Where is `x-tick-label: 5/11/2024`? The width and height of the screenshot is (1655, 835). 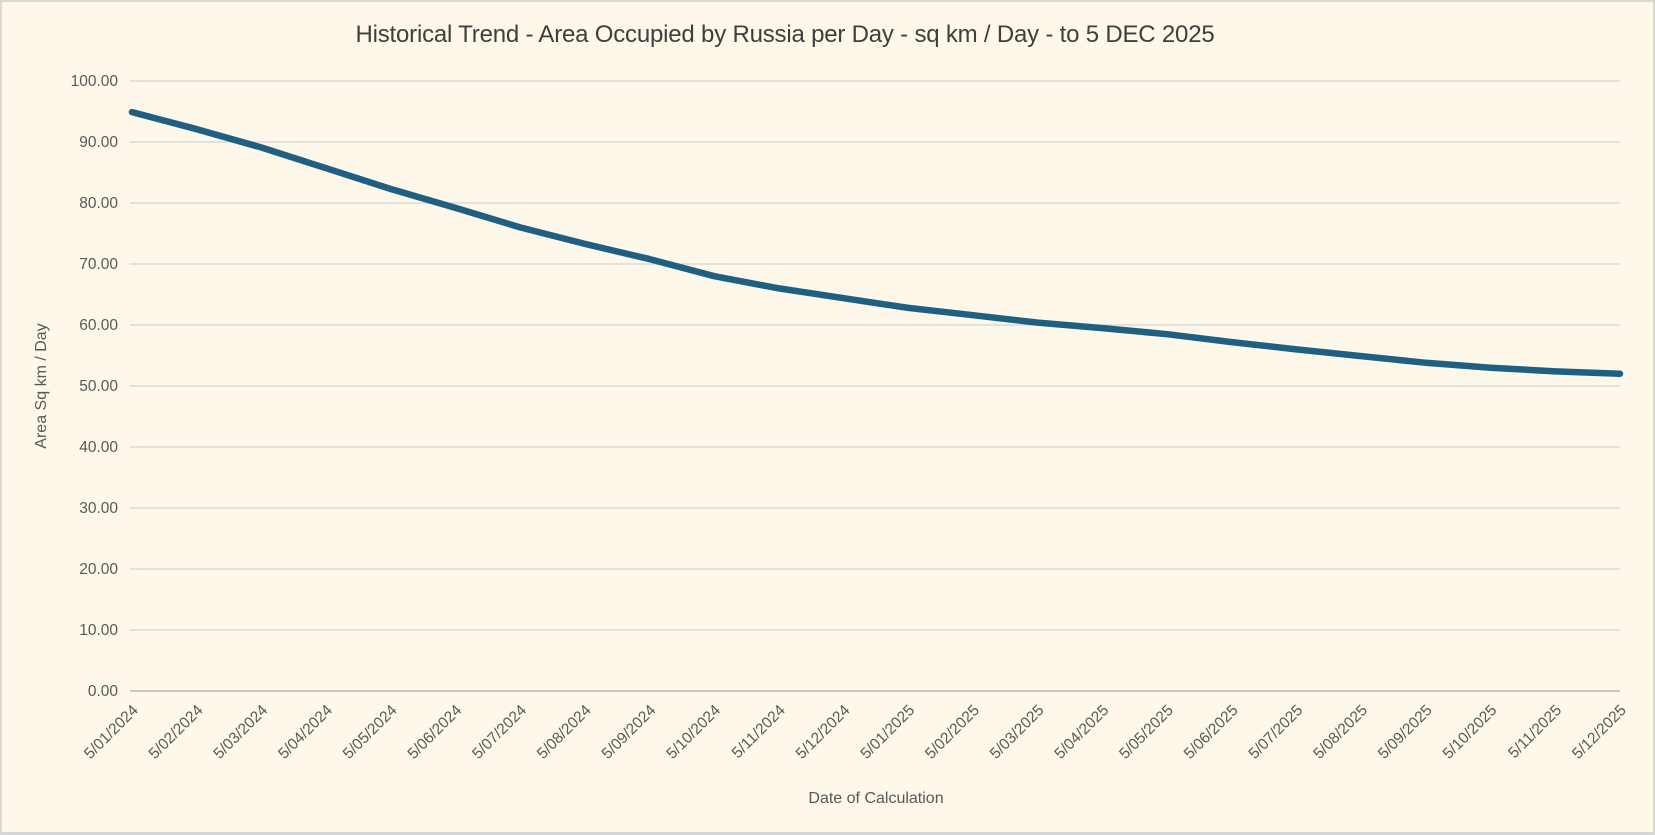
x-tick-label: 5/11/2024 is located at coordinates (759, 732).